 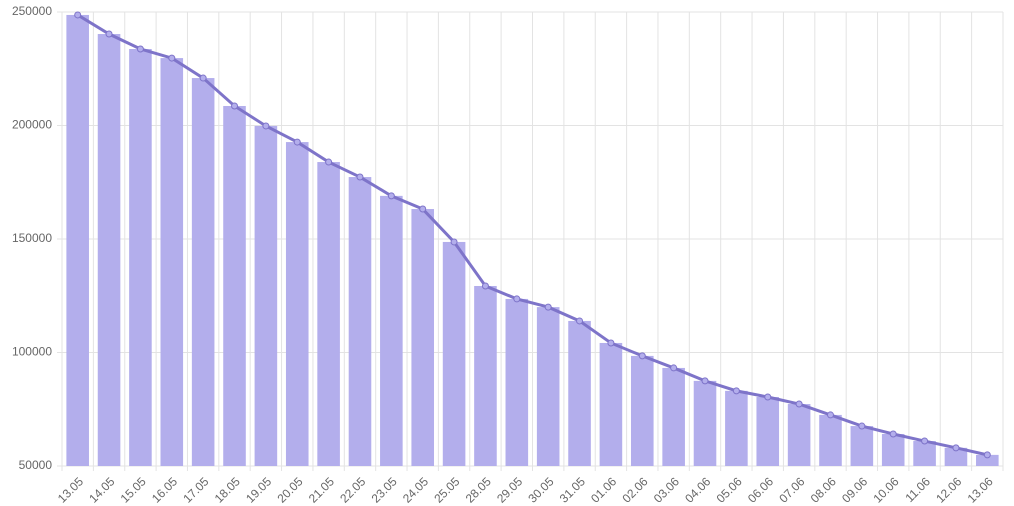 I want to click on x-tick-label: 20.05, so click(x=289, y=489).